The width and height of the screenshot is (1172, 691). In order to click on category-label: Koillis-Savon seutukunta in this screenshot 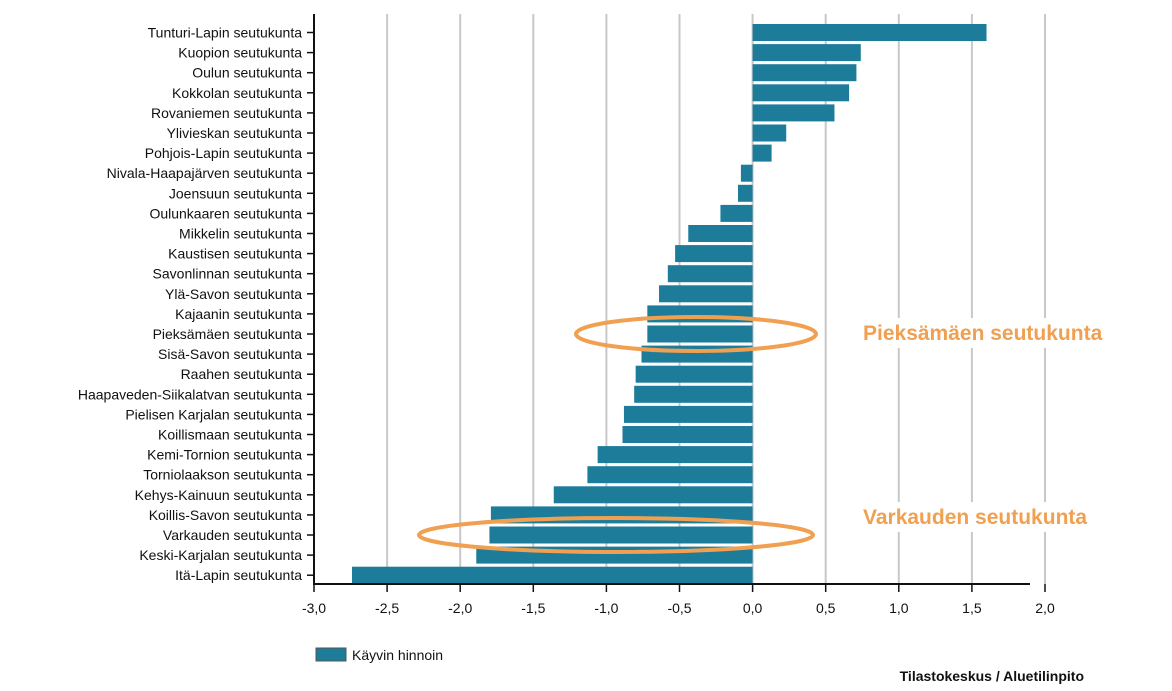, I will do `click(226, 515)`.